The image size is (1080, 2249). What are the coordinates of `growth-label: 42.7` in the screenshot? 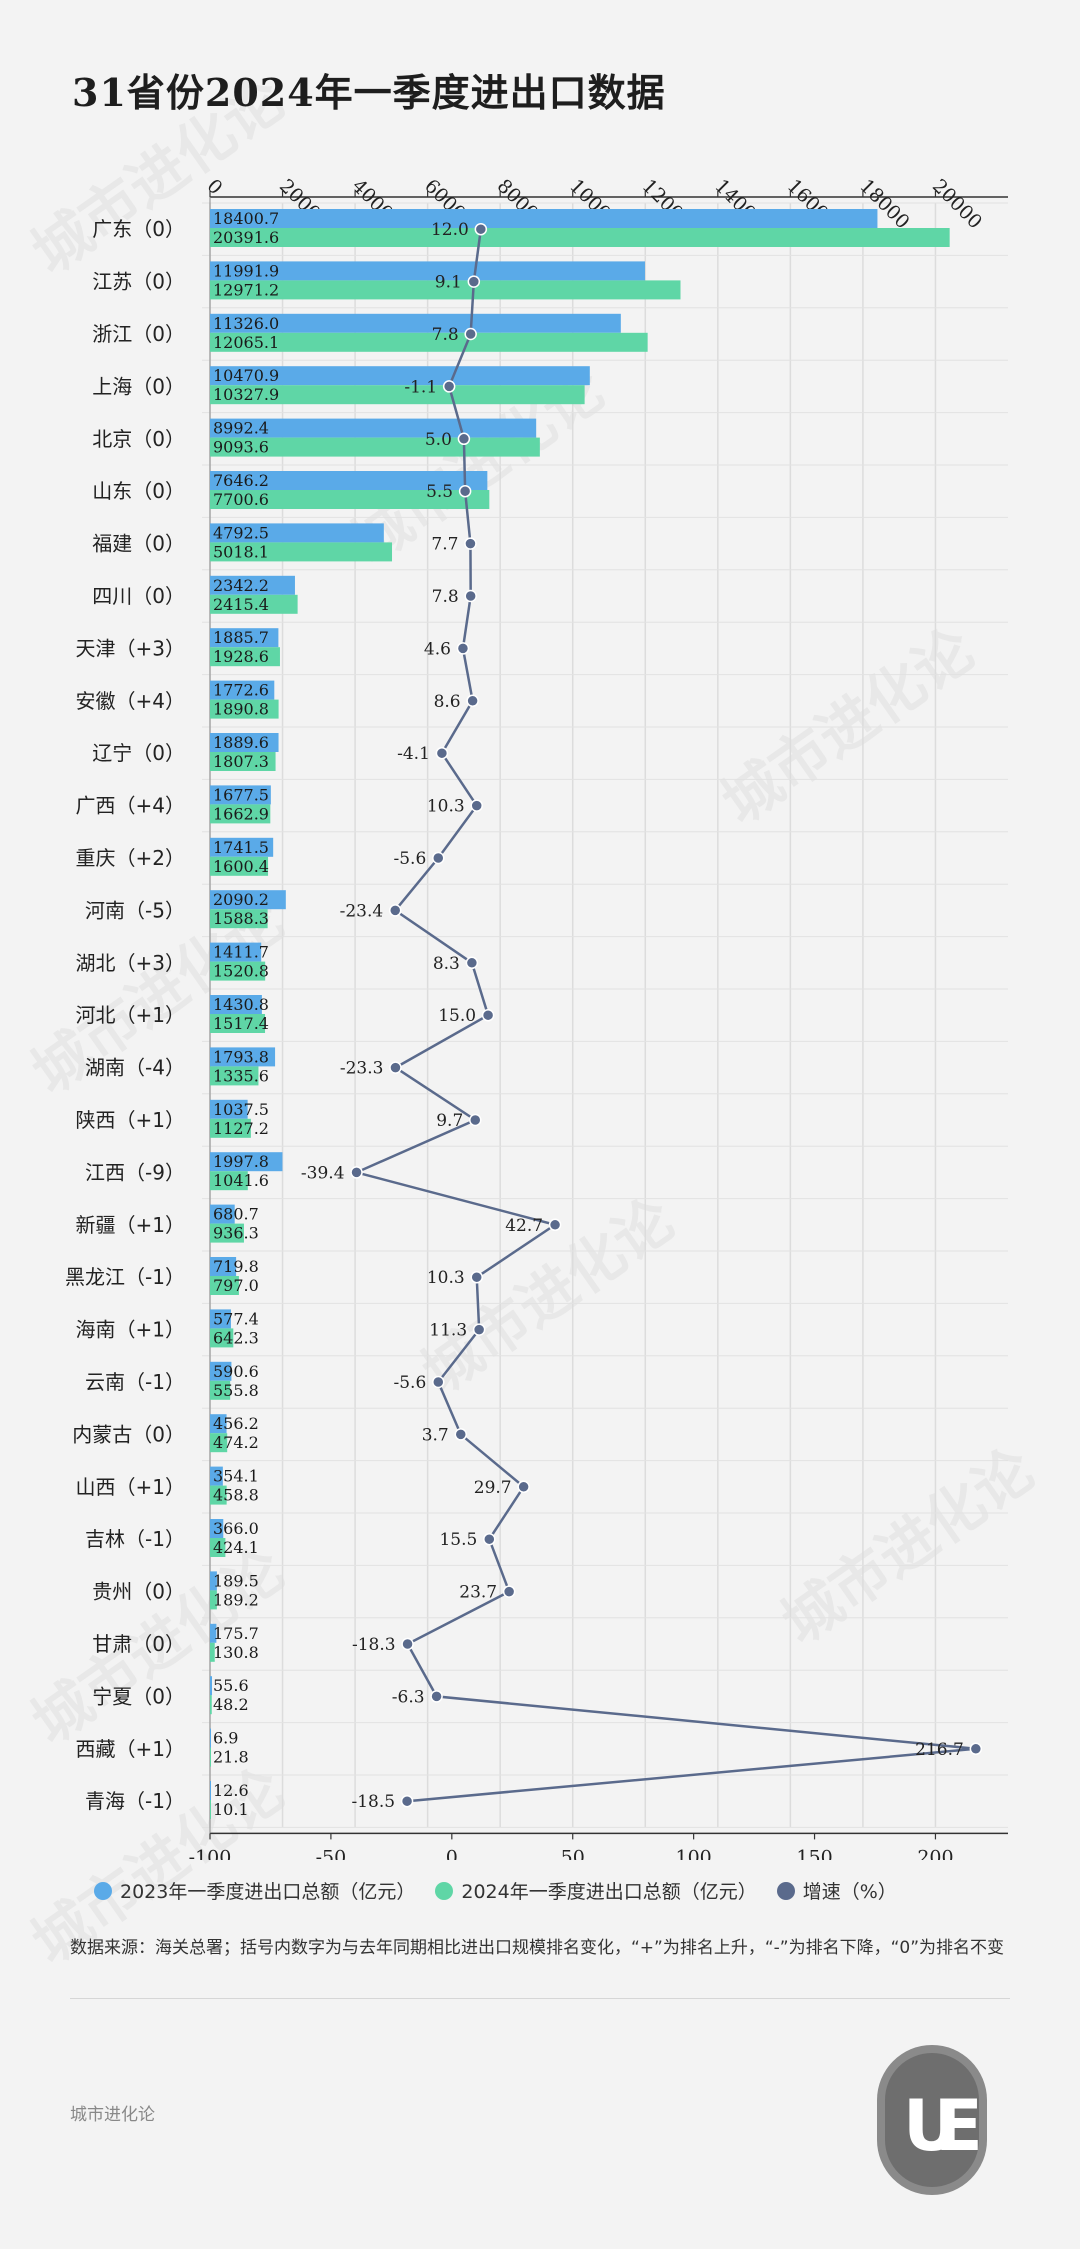 It's located at (524, 1226).